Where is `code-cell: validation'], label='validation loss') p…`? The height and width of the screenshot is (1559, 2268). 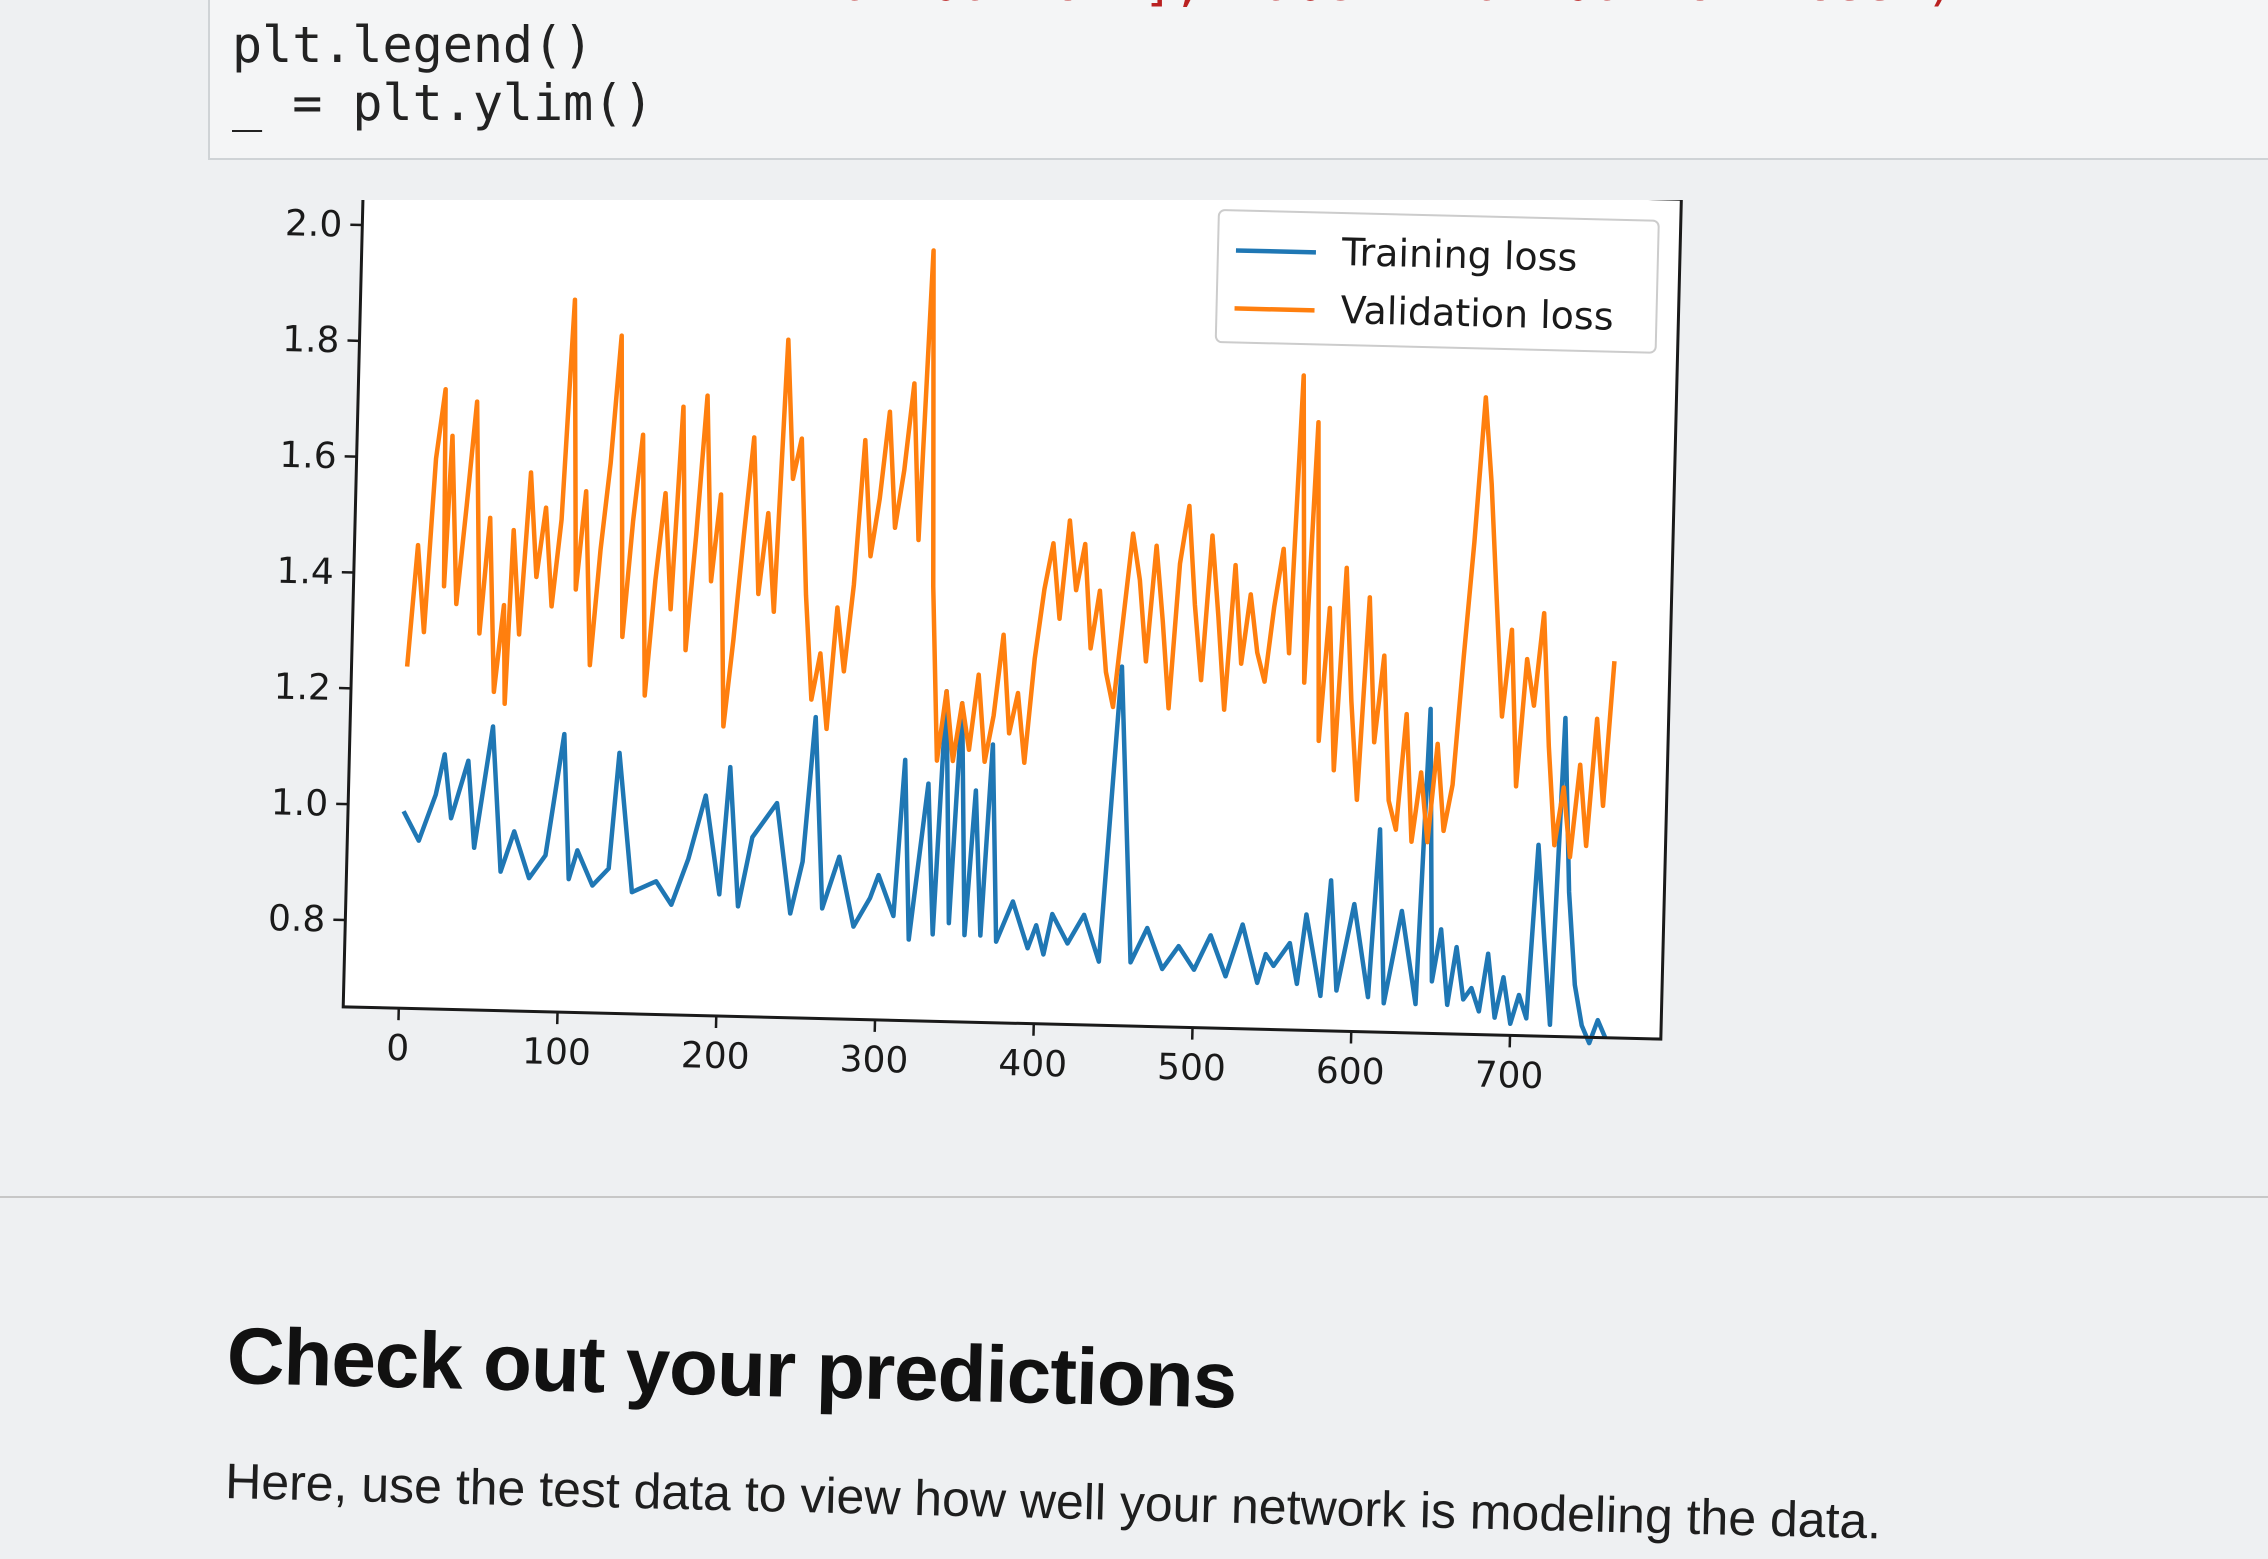
code-cell: validation'], label='validation loss') p… is located at coordinates (1238, 80).